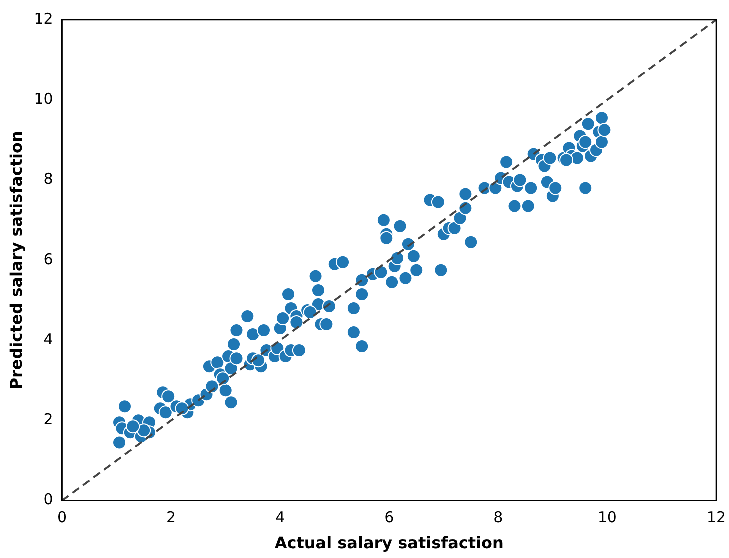  Describe the element at coordinates (716, 517) in the screenshot. I see `x-tick-label: 12` at that location.